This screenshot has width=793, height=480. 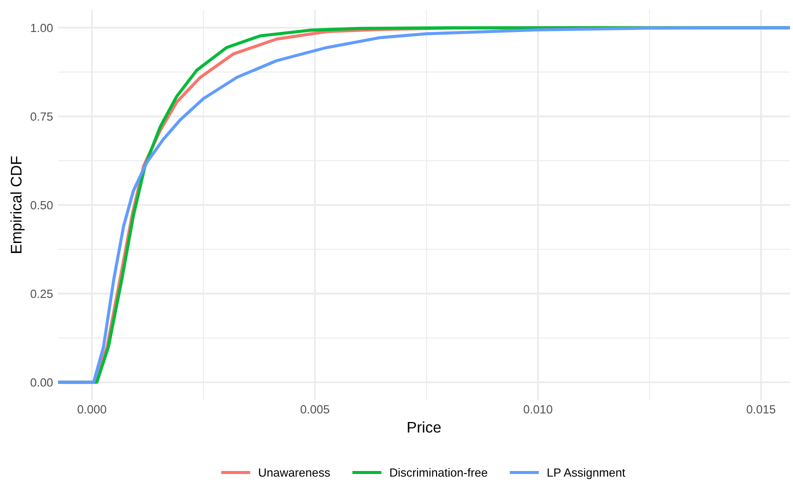 I want to click on y-axis-title: Empirical CDF, so click(x=17, y=204).